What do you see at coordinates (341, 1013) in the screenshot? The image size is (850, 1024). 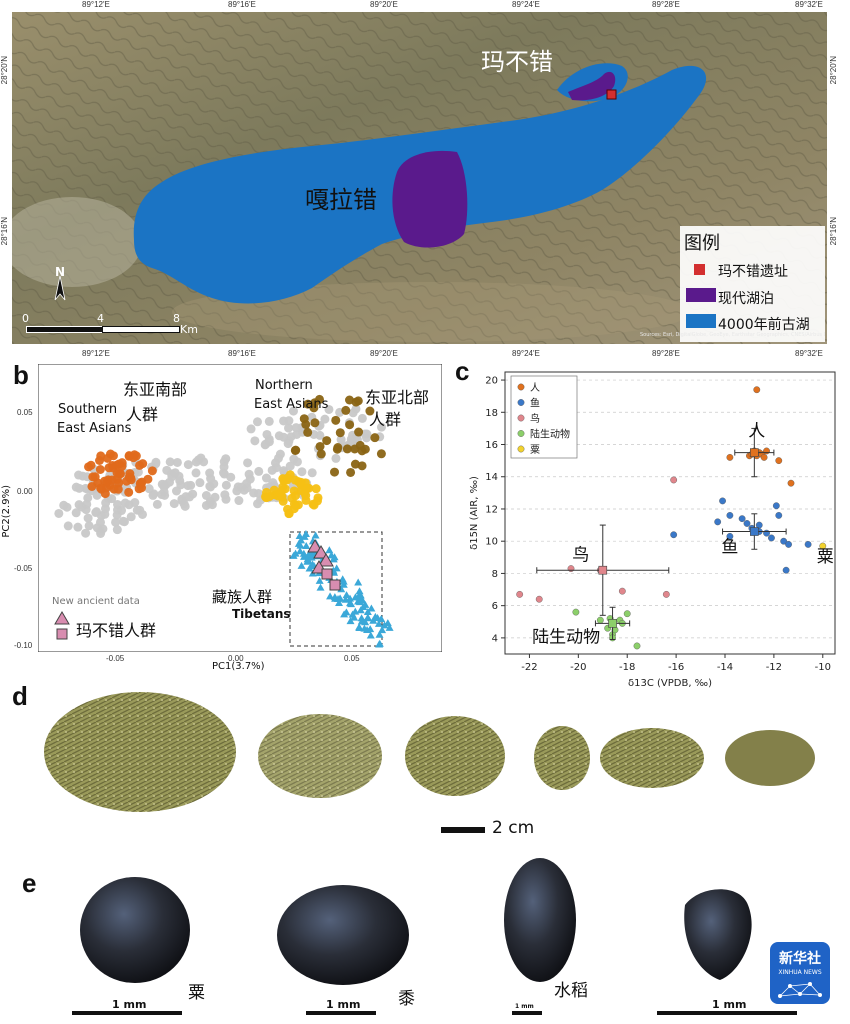 I see `scale-bar-e2` at bounding box center [341, 1013].